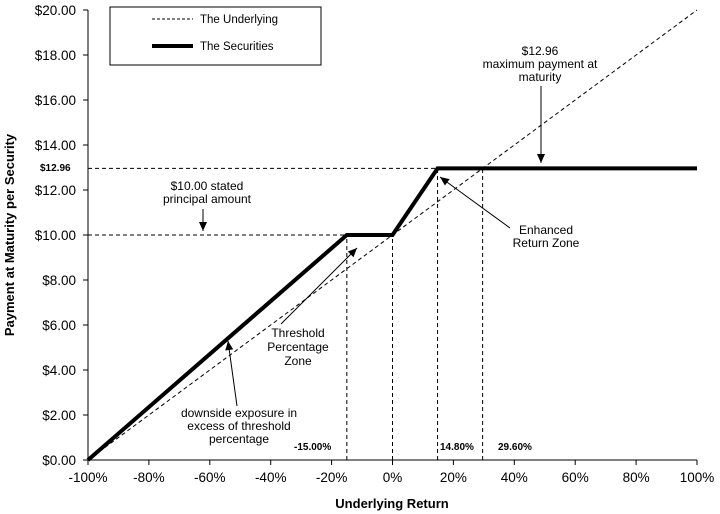 Image resolution: width=720 pixels, height=514 pixels. What do you see at coordinates (393, 477) in the screenshot?
I see `x-tick-label: 0%` at bounding box center [393, 477].